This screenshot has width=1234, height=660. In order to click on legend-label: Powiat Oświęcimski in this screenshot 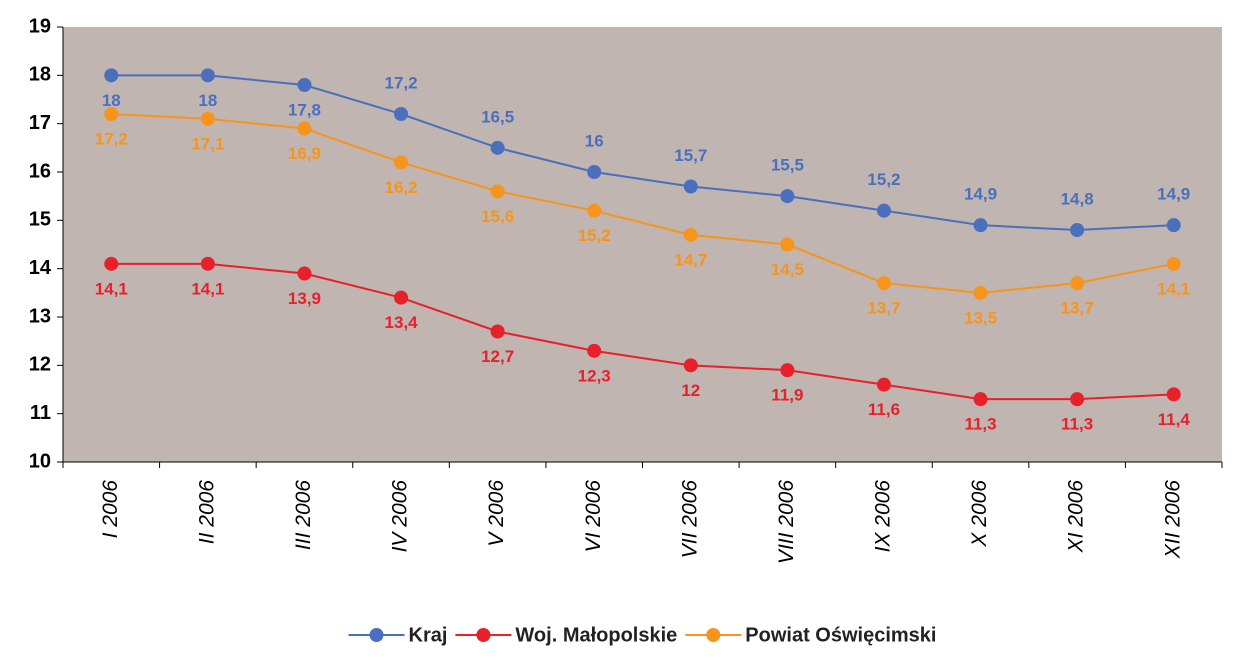, I will do `click(840, 635)`.